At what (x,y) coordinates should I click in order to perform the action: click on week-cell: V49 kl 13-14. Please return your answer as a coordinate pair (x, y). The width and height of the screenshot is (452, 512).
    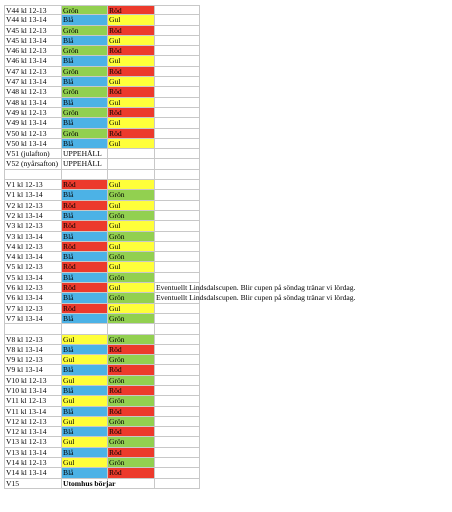
    Looking at the image, I should click on (33, 123).